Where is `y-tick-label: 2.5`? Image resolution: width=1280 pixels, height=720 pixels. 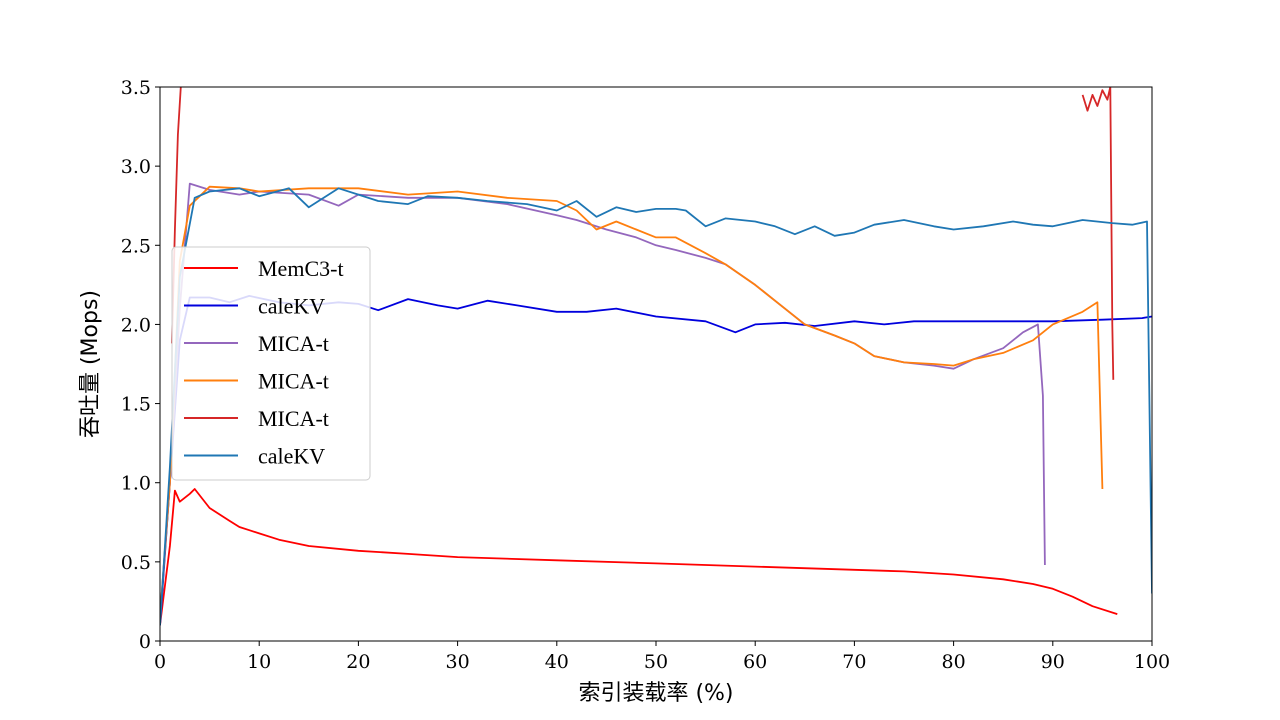 y-tick-label: 2.5 is located at coordinates (136, 246).